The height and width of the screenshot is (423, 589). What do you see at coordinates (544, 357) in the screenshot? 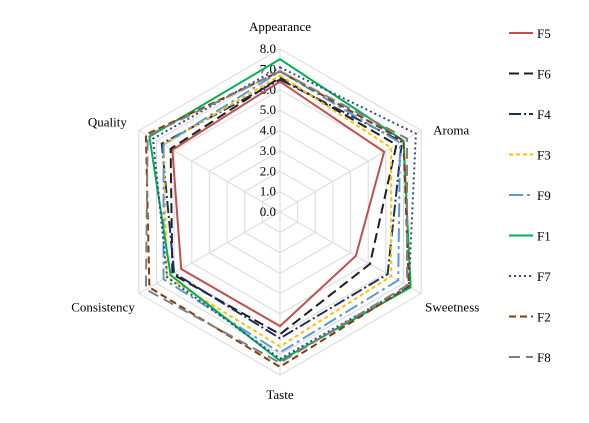
I see `legend-label: F8` at bounding box center [544, 357].